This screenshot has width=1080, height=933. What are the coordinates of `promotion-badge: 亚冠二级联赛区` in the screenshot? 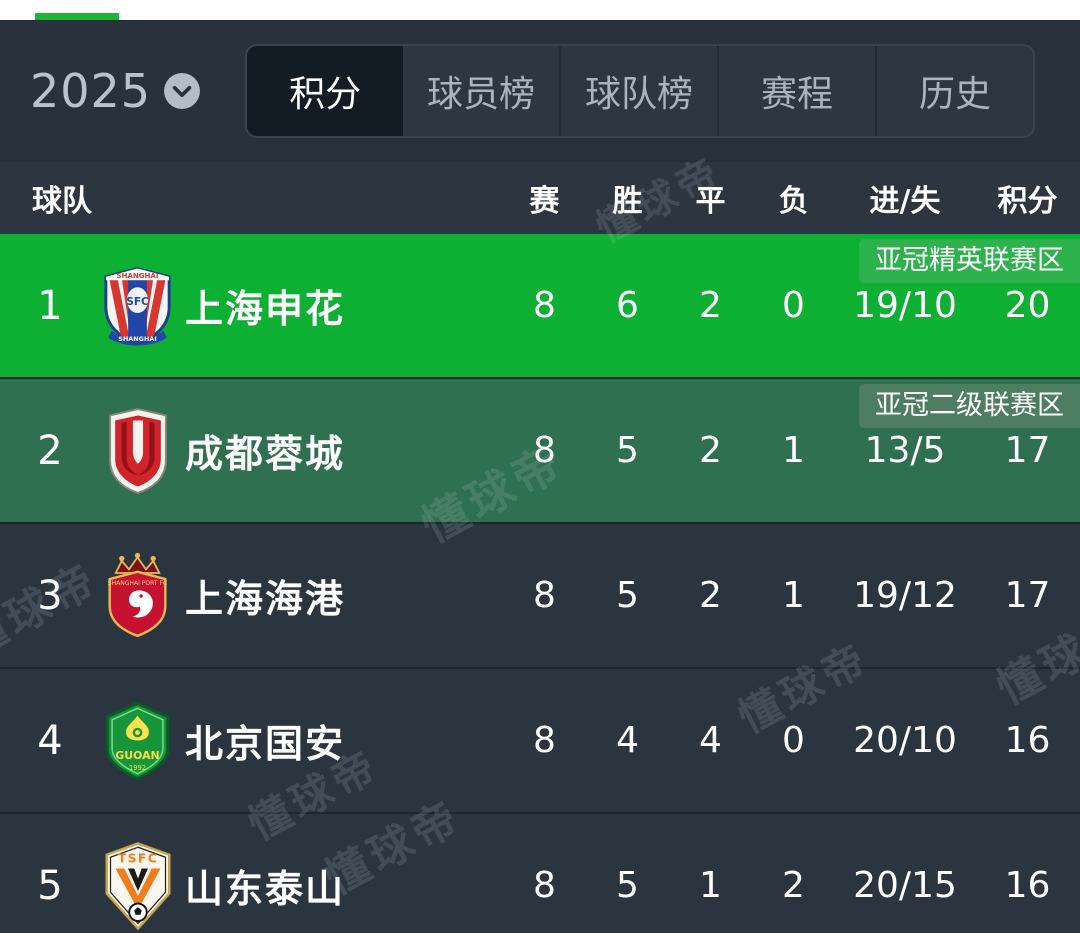 It's located at (969, 406).